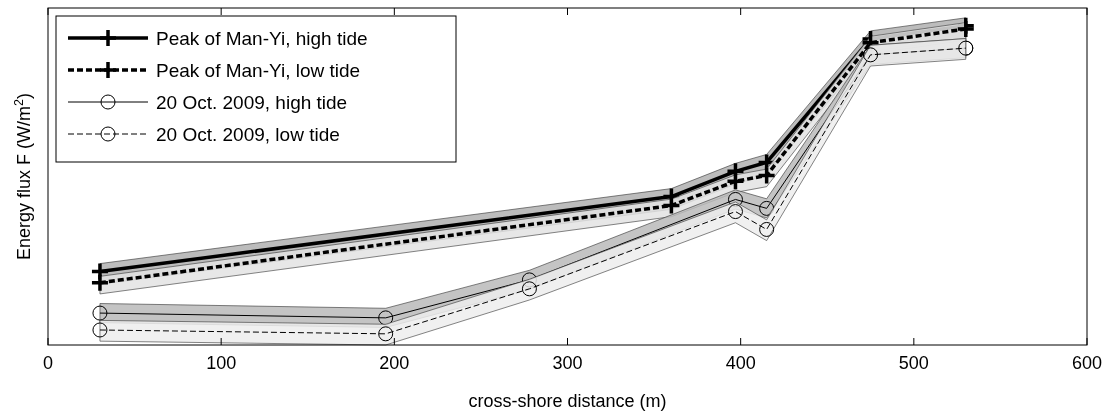 This screenshot has height=419, width=1107. What do you see at coordinates (567, 363) in the screenshot?
I see `x-tick-label: 300` at bounding box center [567, 363].